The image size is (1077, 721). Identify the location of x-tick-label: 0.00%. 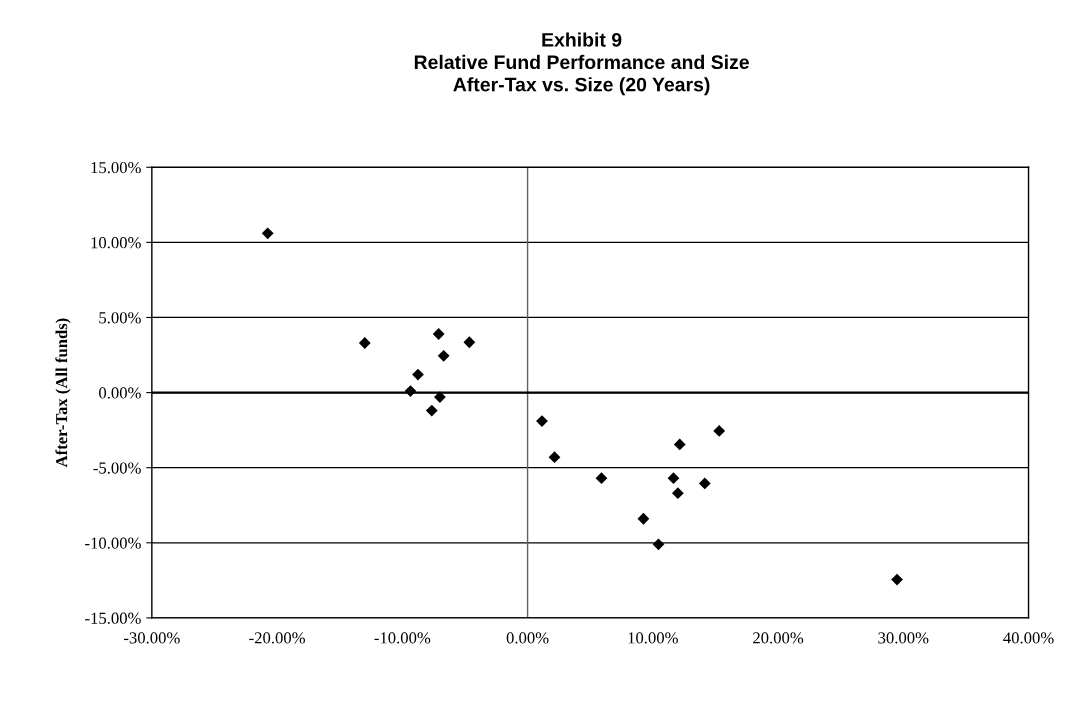
(527, 638).